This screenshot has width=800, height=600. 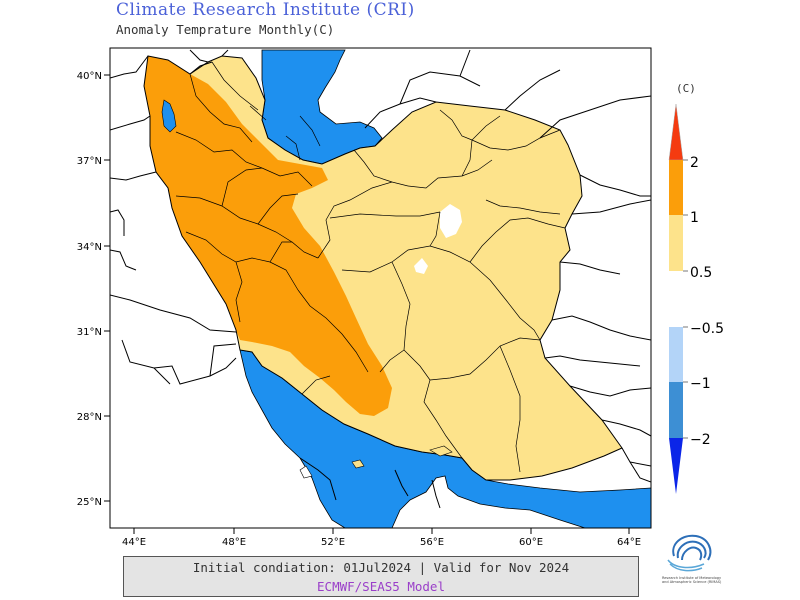 What do you see at coordinates (694, 163) in the screenshot?
I see `legend-label-2: 2` at bounding box center [694, 163].